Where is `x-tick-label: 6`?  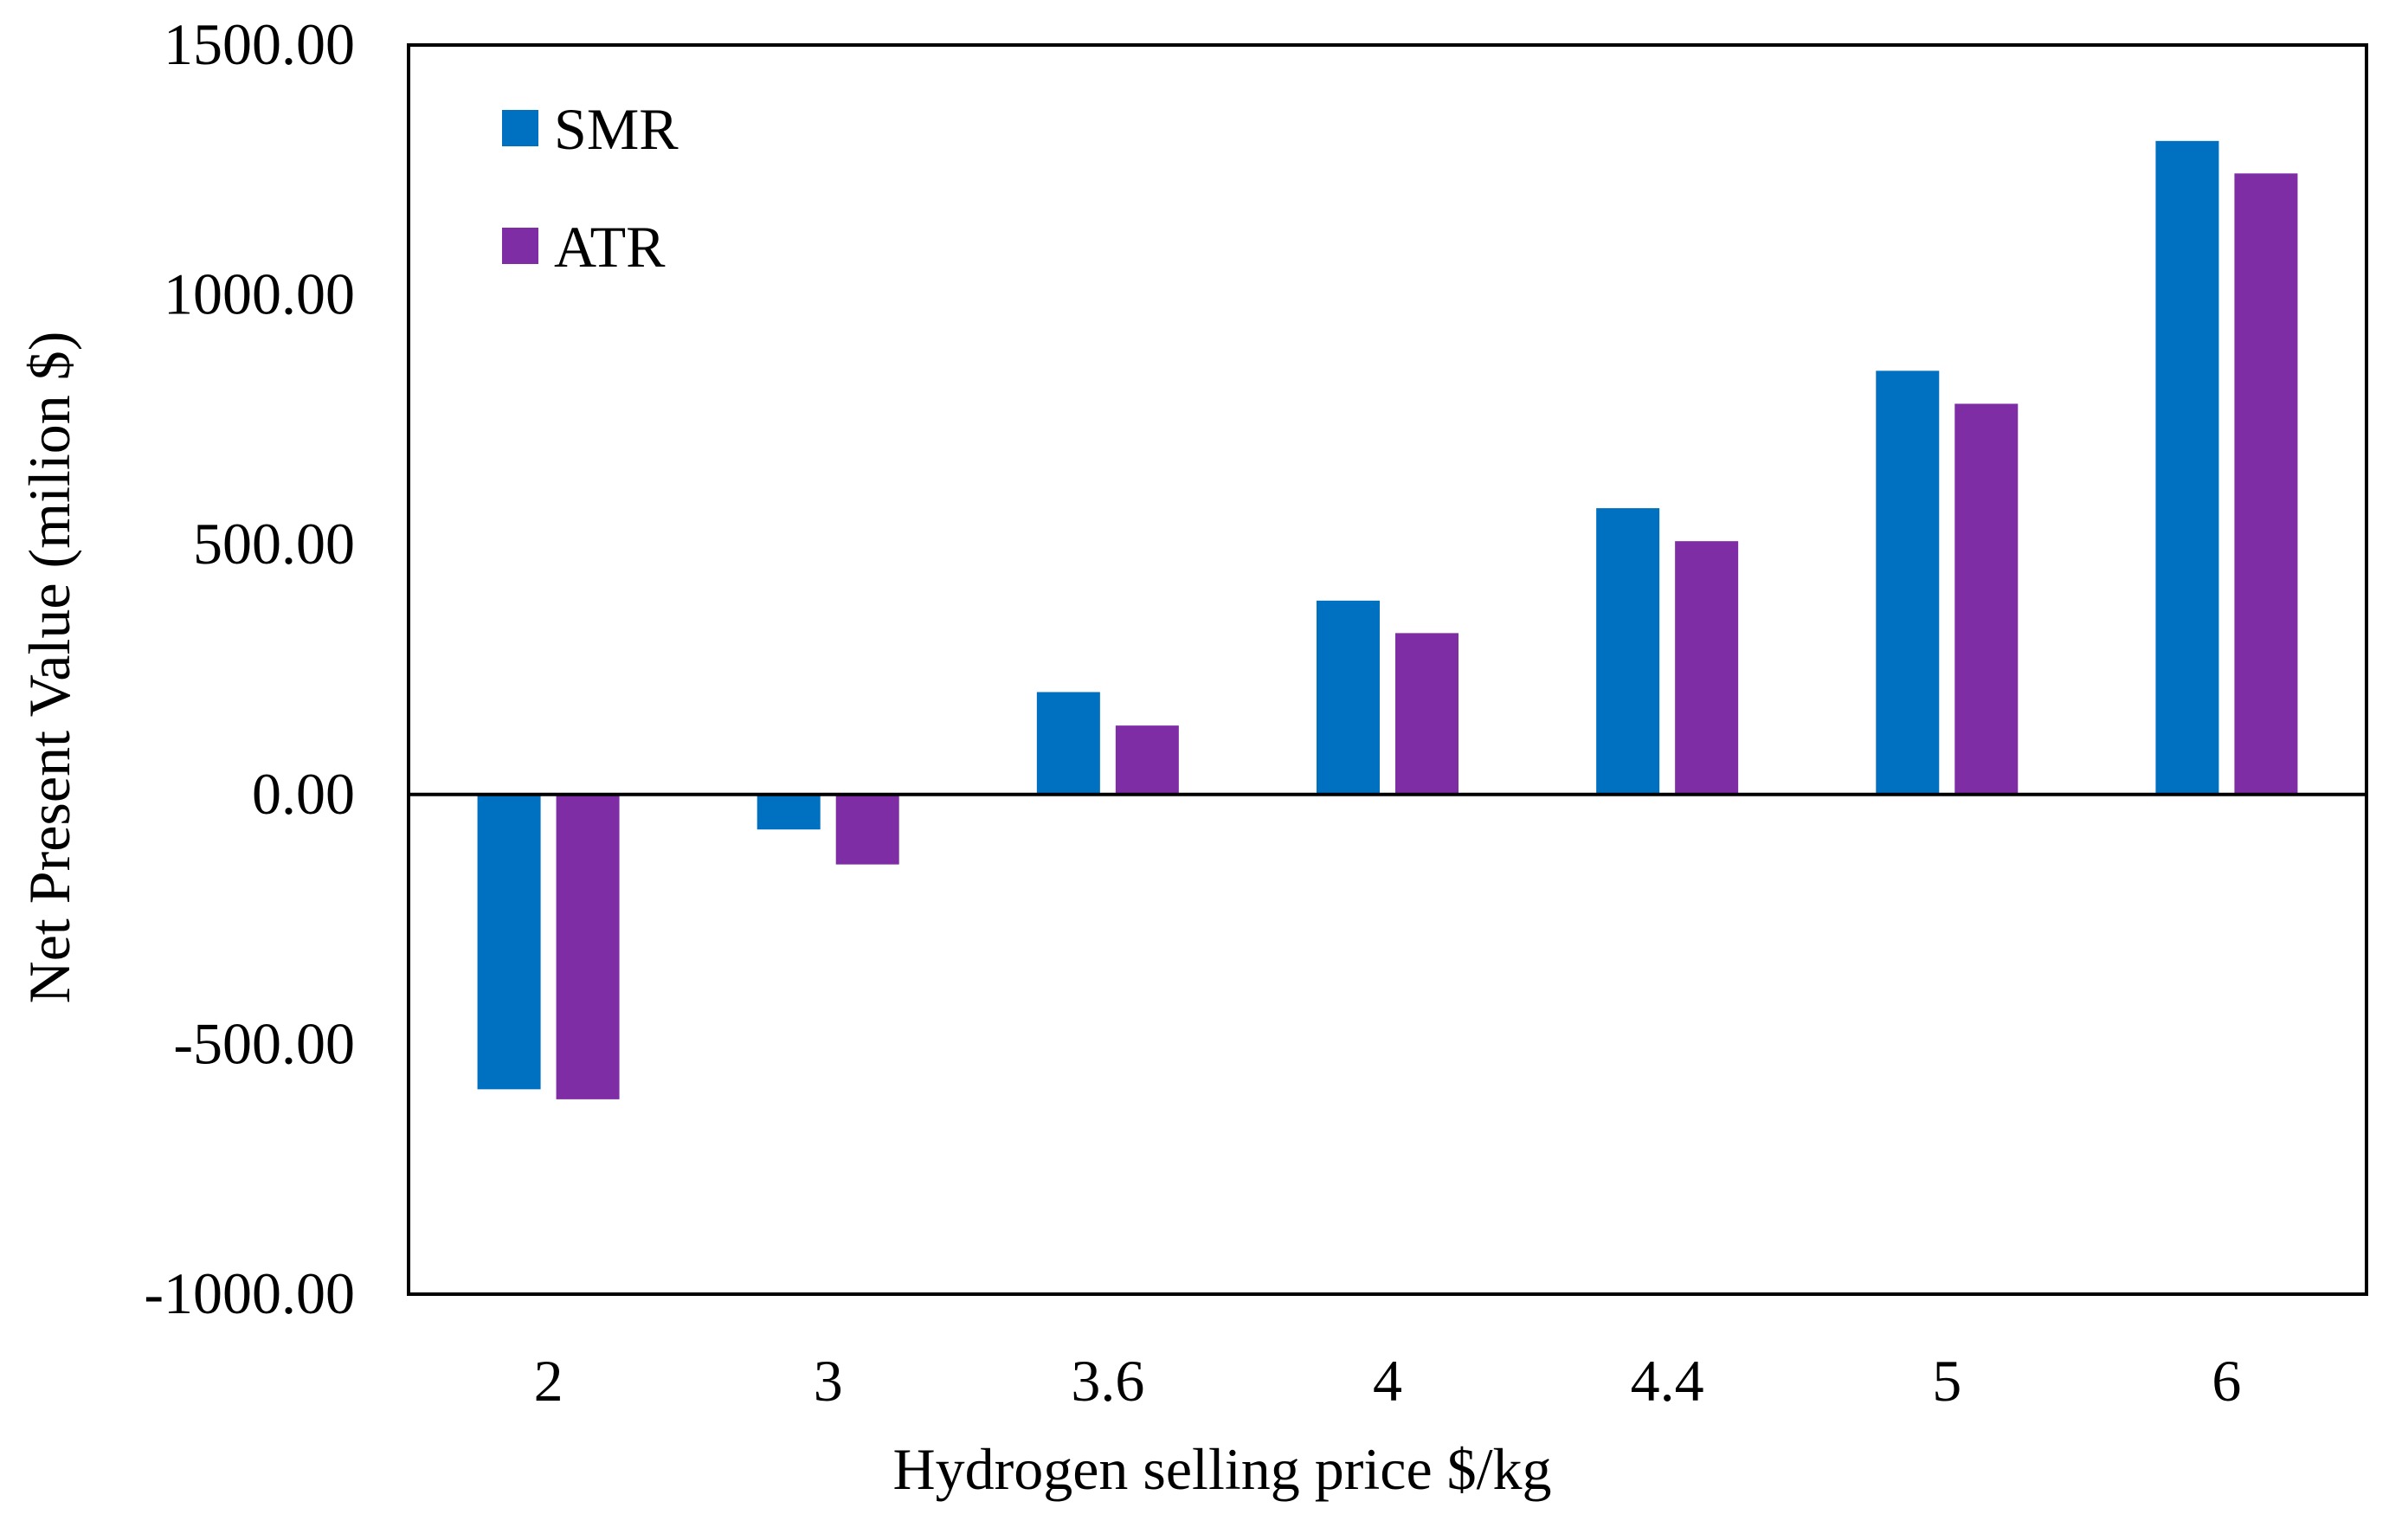 x-tick-label: 6 is located at coordinates (2226, 1381).